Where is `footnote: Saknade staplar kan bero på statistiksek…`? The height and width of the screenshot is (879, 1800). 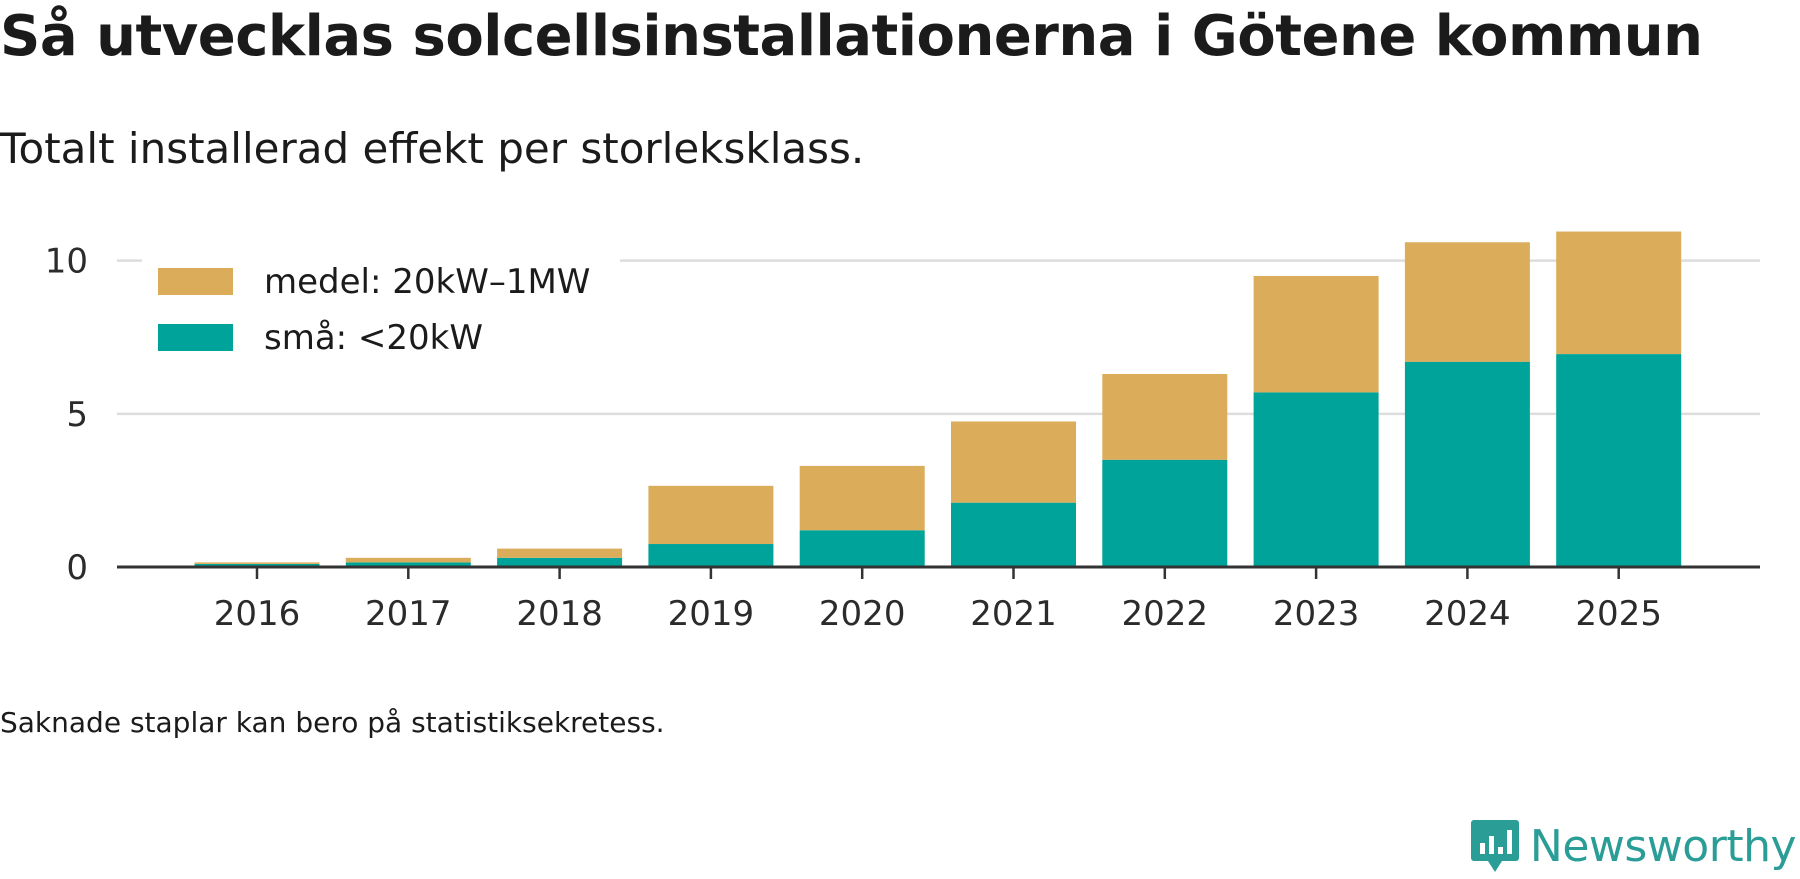
footnote: Saknade staplar kan bero på statistiksek… is located at coordinates (332, 722).